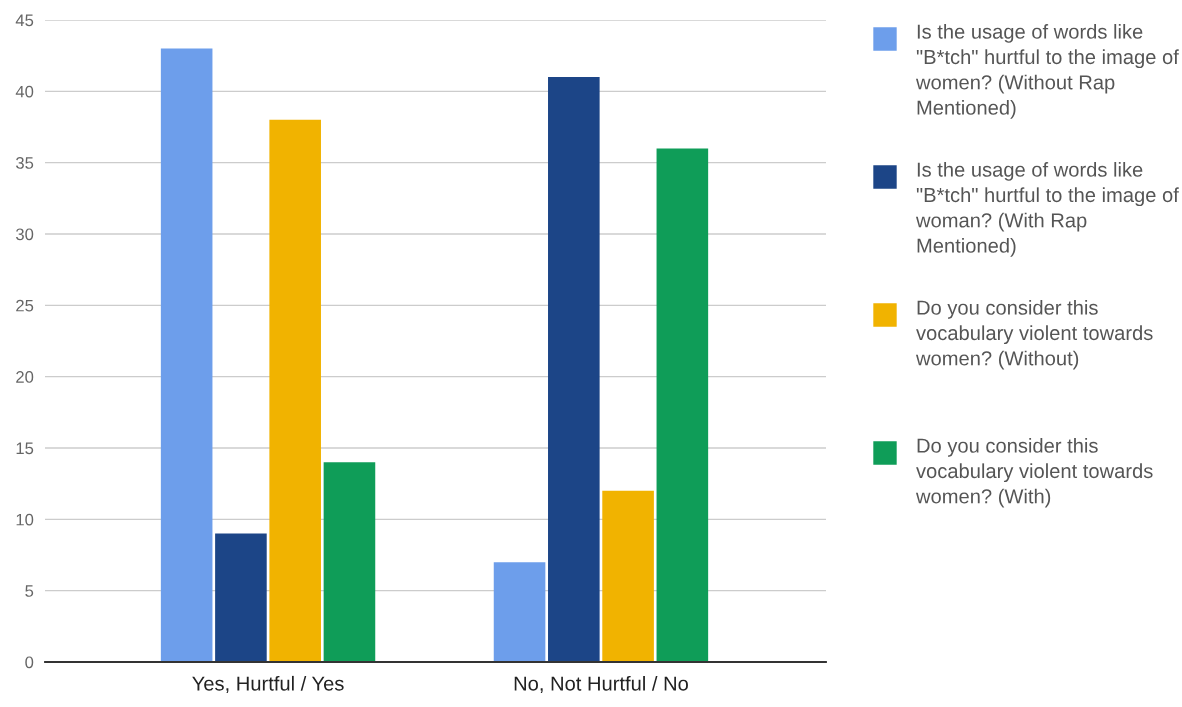 The image size is (1182, 707). Describe the element at coordinates (29, 591) in the screenshot. I see `y-tick-label: 5` at that location.